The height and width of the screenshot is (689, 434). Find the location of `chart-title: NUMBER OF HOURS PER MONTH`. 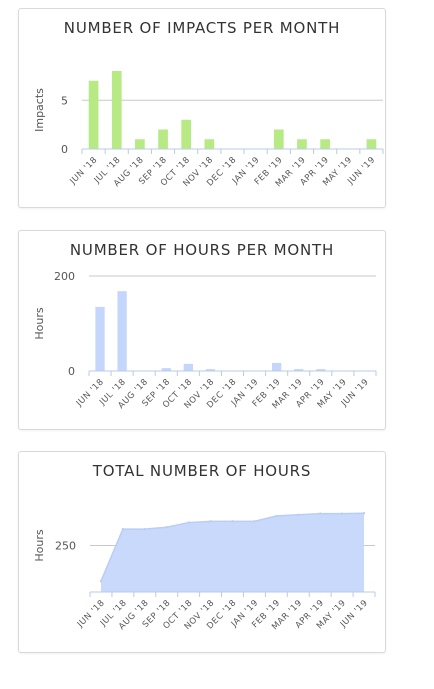

chart-title: NUMBER OF HOURS PER MONTH is located at coordinates (202, 250).